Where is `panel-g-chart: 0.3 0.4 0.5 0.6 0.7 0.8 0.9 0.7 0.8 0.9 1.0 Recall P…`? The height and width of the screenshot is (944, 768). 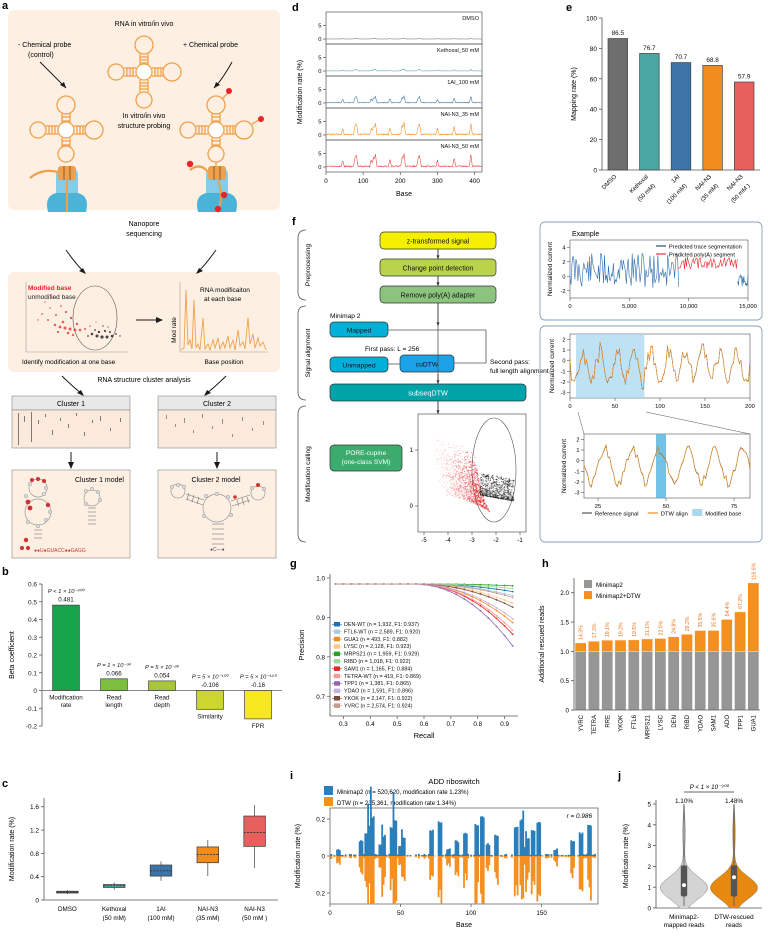
panel-g-chart: 0.3 0.4 0.5 0.6 0.7 0.8 0.9 0.7 0.8 0.9 1.0 Recall P… is located at coordinates (407, 657).